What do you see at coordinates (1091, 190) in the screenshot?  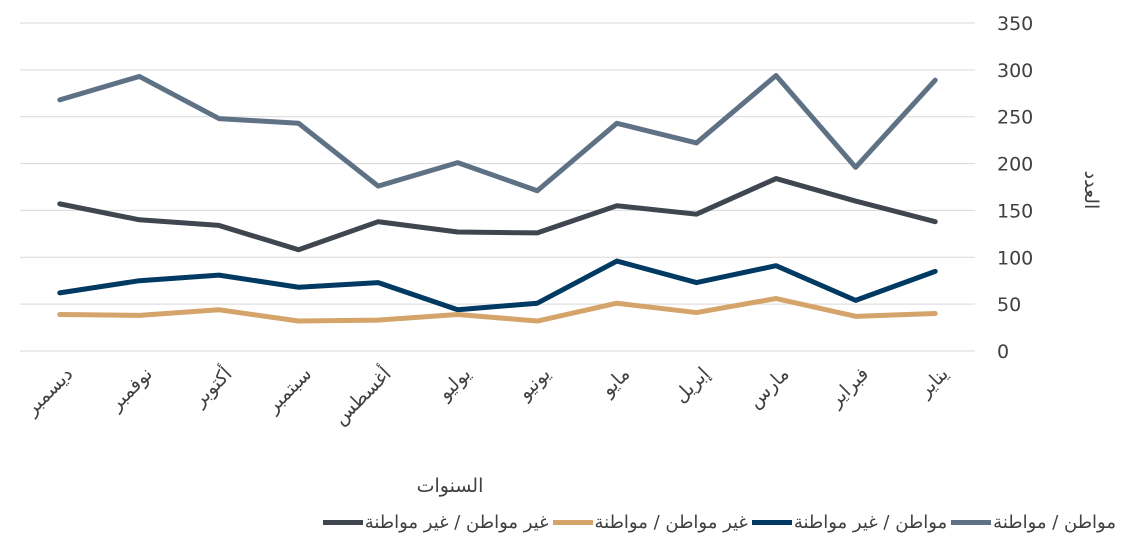 I see `y-axis-label: العدد` at bounding box center [1091, 190].